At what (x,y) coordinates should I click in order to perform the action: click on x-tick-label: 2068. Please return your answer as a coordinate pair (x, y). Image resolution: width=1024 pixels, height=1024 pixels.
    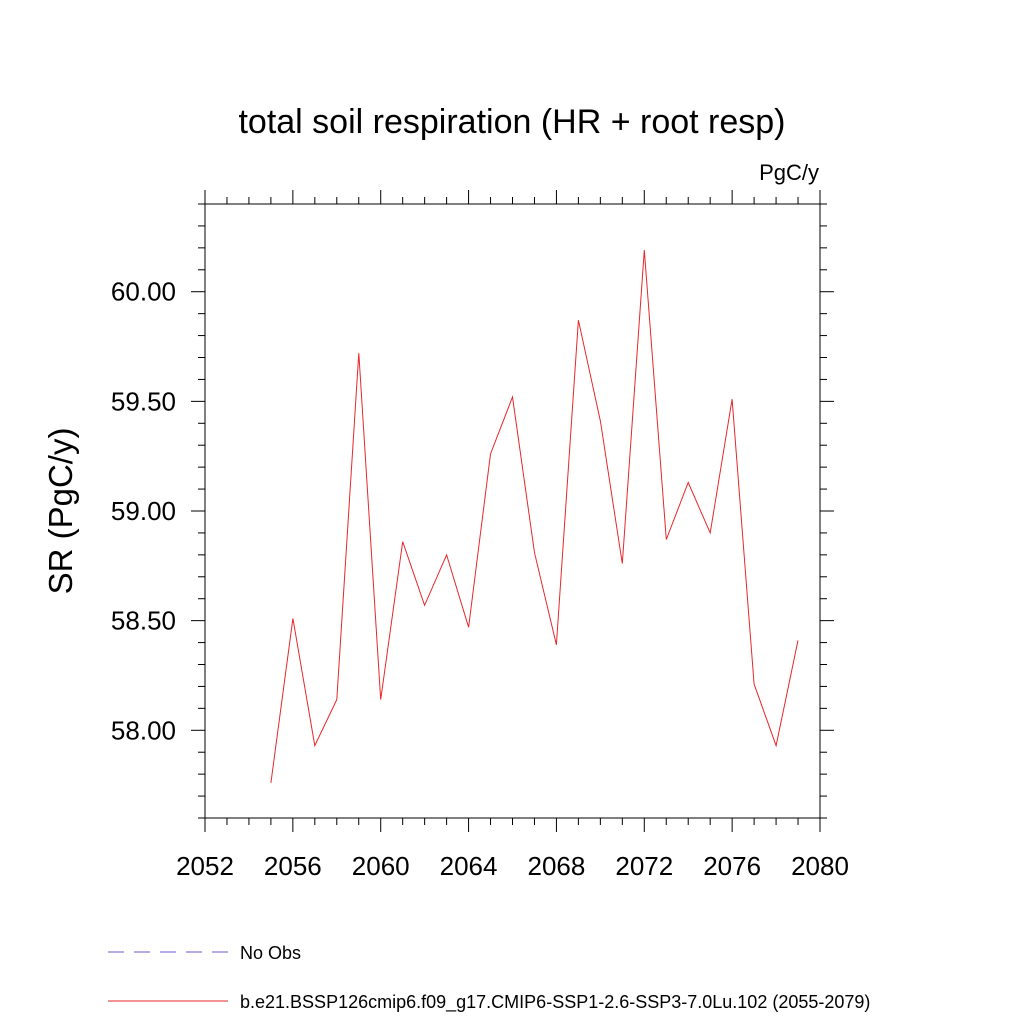
    Looking at the image, I should click on (557, 866).